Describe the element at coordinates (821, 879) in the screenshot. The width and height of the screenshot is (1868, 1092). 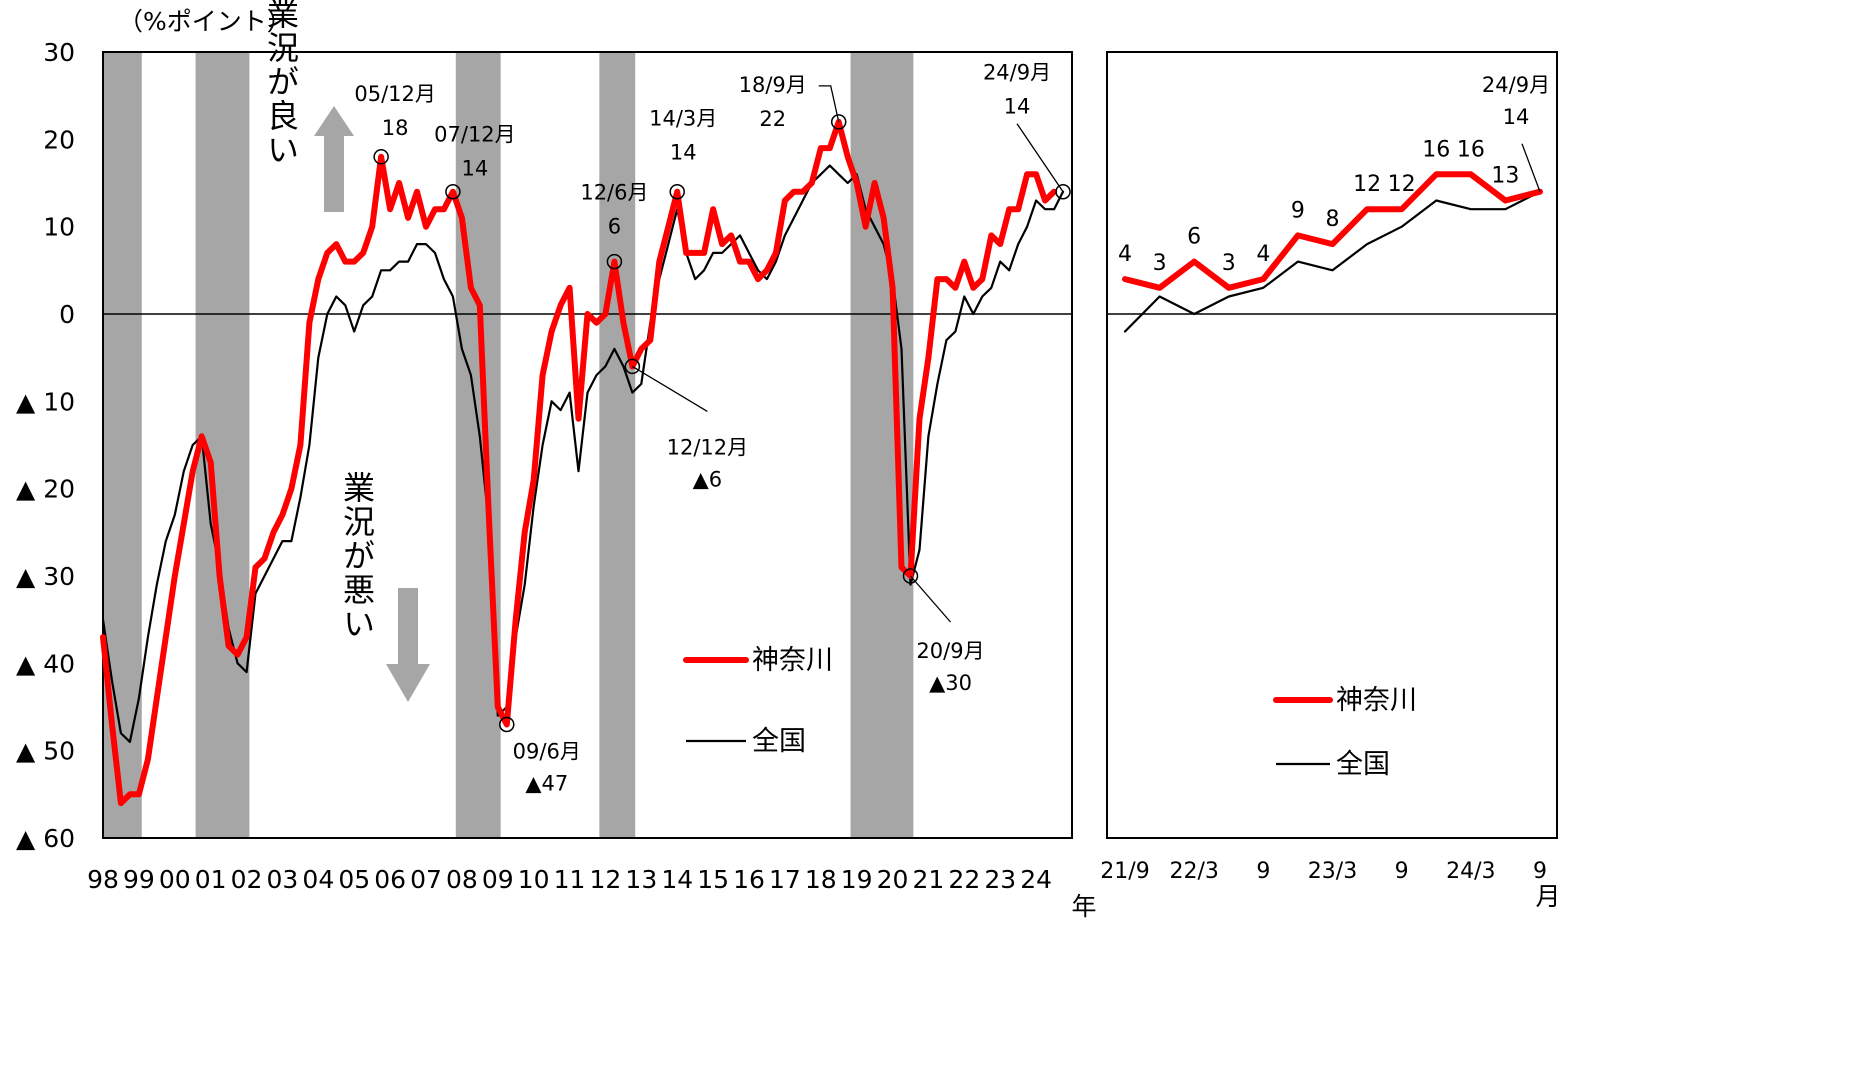
I see `x-tick-label: 18` at that location.